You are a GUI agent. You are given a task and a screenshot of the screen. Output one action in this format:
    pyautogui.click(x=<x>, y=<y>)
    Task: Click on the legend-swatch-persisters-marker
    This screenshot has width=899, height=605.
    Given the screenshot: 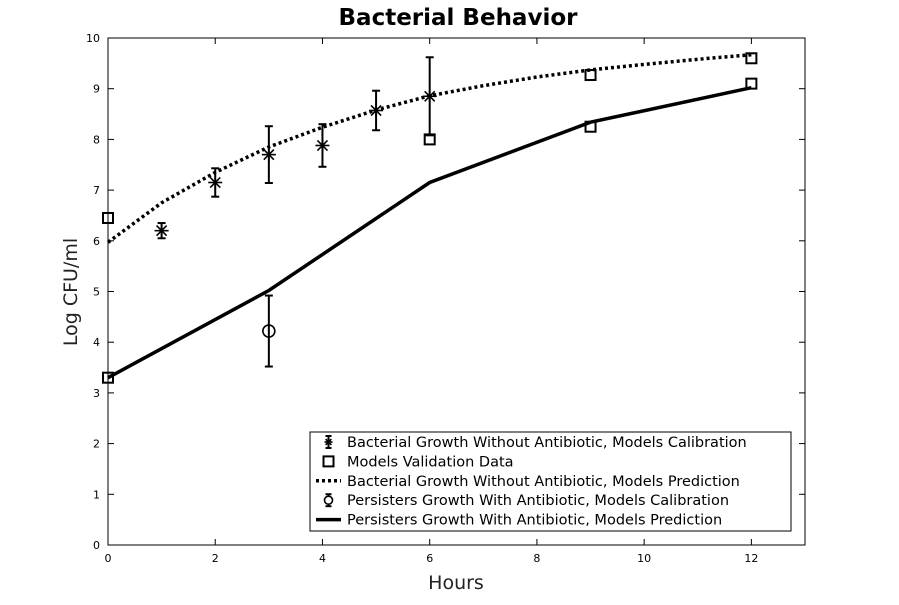 What is the action you would take?
    pyautogui.click(x=328, y=500)
    